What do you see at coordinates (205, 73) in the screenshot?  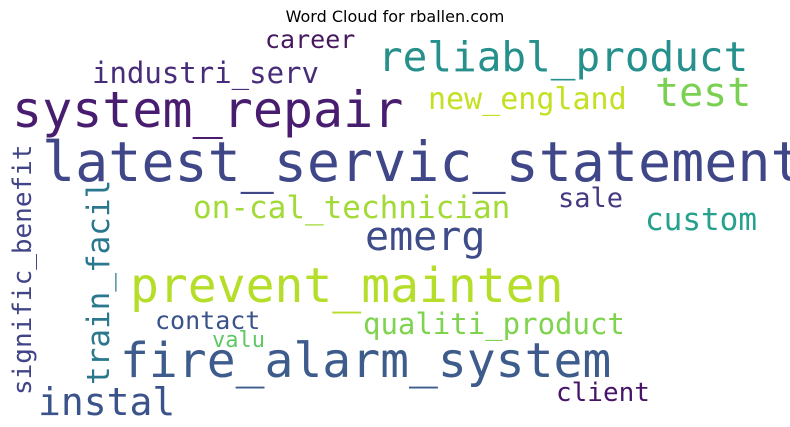 I see `word-industri-serv: industri_serv` at bounding box center [205, 73].